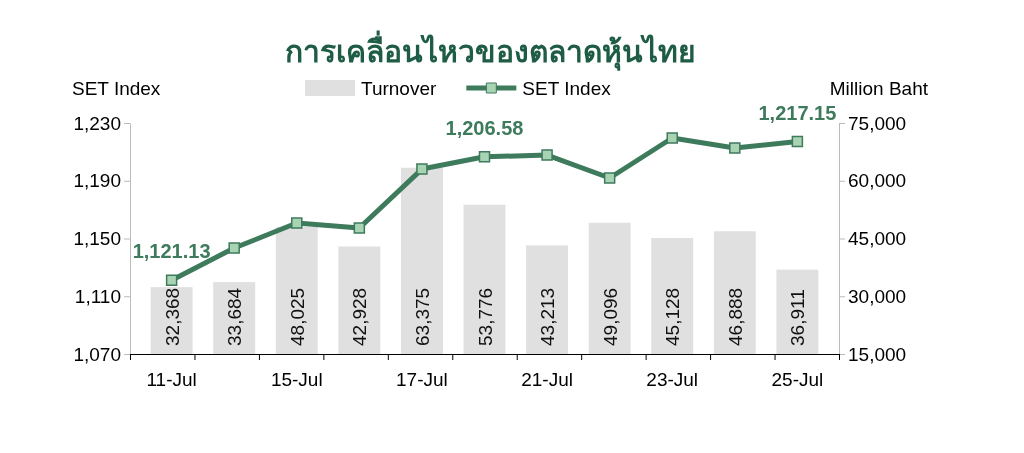 The width and height of the screenshot is (1024, 453). I want to click on data-label: 1,217.15, so click(797, 112).